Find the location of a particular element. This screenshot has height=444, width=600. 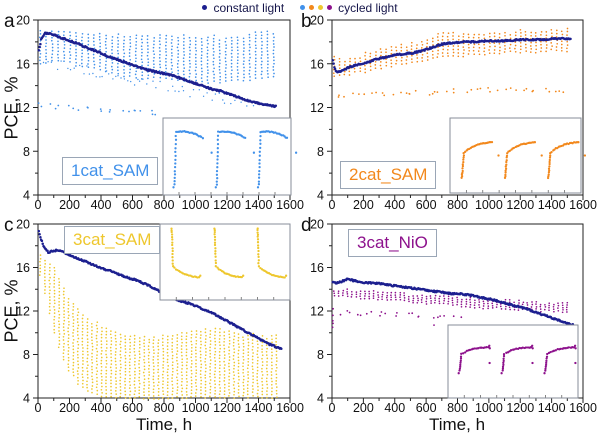

panel-c-inset is located at coordinates (225, 262).